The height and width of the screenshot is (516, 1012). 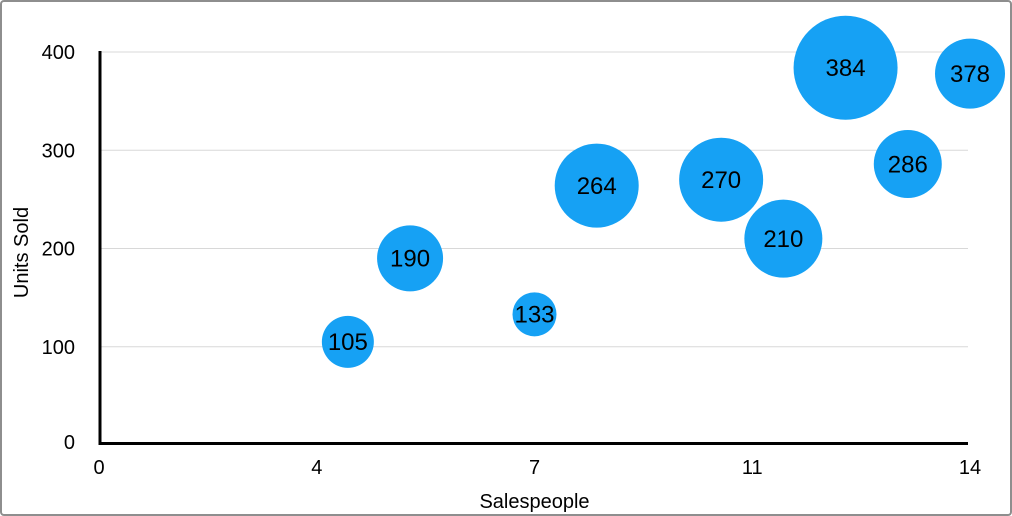 I want to click on x-tick-label-7: 7, so click(x=534, y=468).